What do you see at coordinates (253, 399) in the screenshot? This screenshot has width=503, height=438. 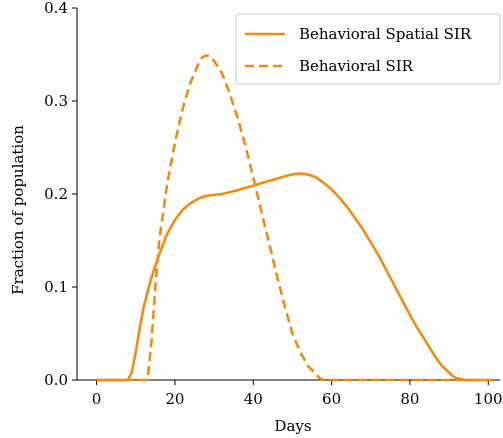 I see `x-tick-label: 40` at bounding box center [253, 399].